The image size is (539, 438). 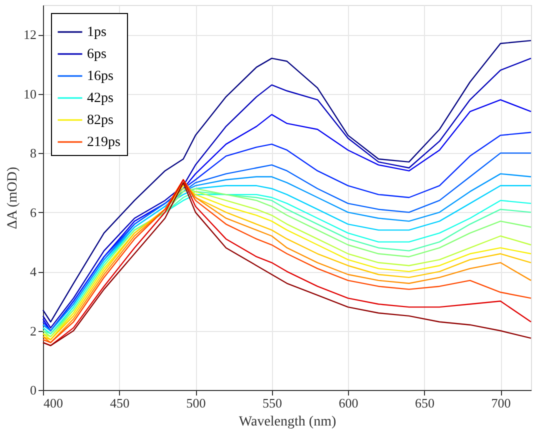 What do you see at coordinates (424, 403) in the screenshot?
I see `x-tick-label: 650` at bounding box center [424, 403].